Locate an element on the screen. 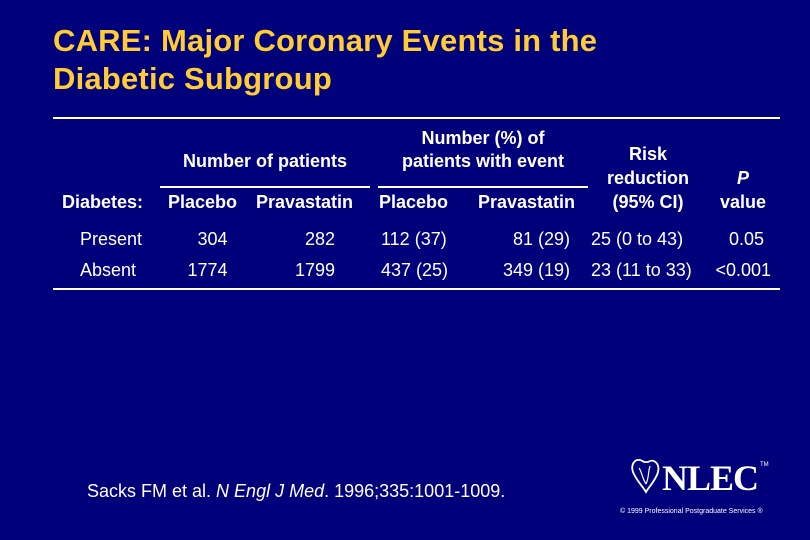  header-p-line-1: P is located at coordinates (742, 178).